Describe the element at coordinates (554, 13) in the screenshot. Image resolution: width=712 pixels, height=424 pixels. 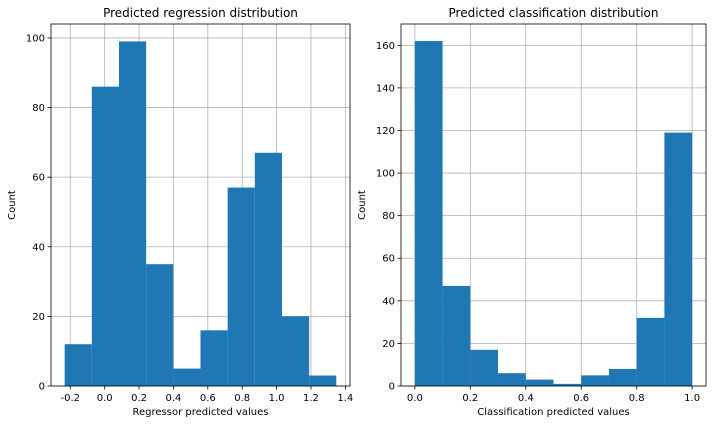
I see `chart-title: Predicted classification distribution` at that location.